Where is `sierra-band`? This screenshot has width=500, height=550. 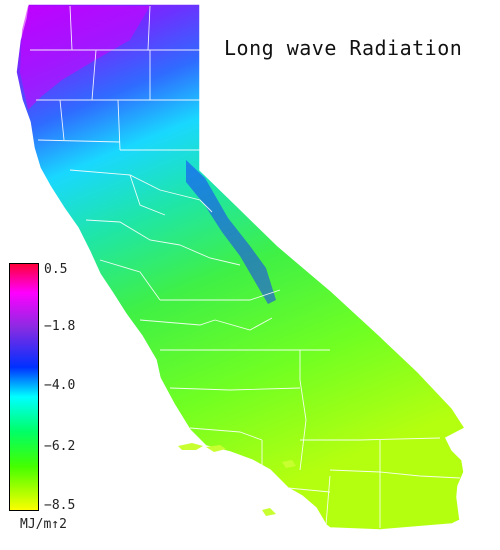
sierra-band is located at coordinates (231, 232).